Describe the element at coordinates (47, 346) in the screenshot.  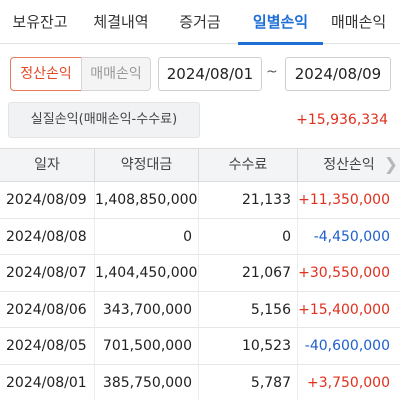
I see `cell-date: 2024/08/05` at that location.